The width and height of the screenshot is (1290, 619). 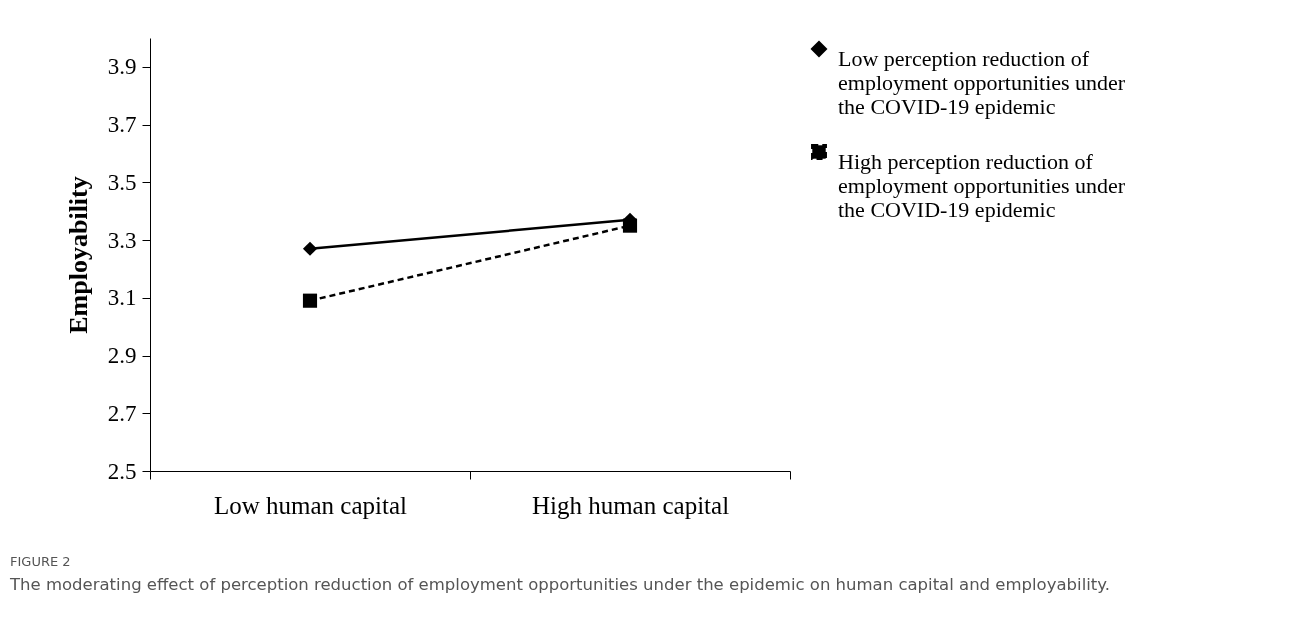 I want to click on y-tick-label: 3.3, so click(x=122, y=240).